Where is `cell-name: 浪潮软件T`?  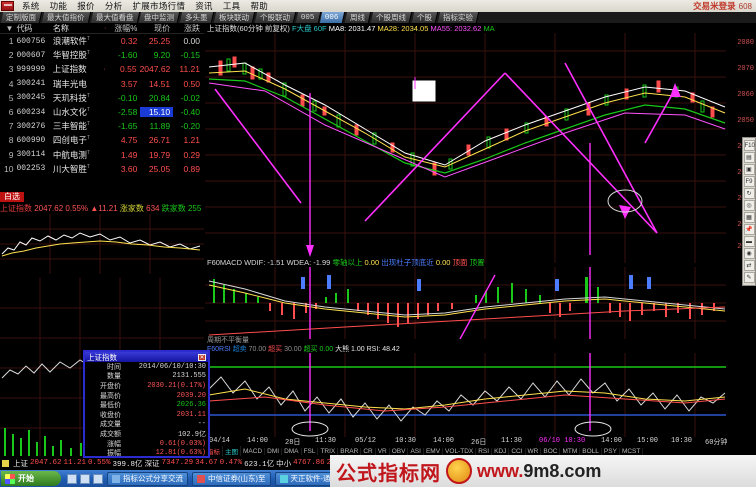 cell-name: 浪潮软件T is located at coordinates (71, 41).